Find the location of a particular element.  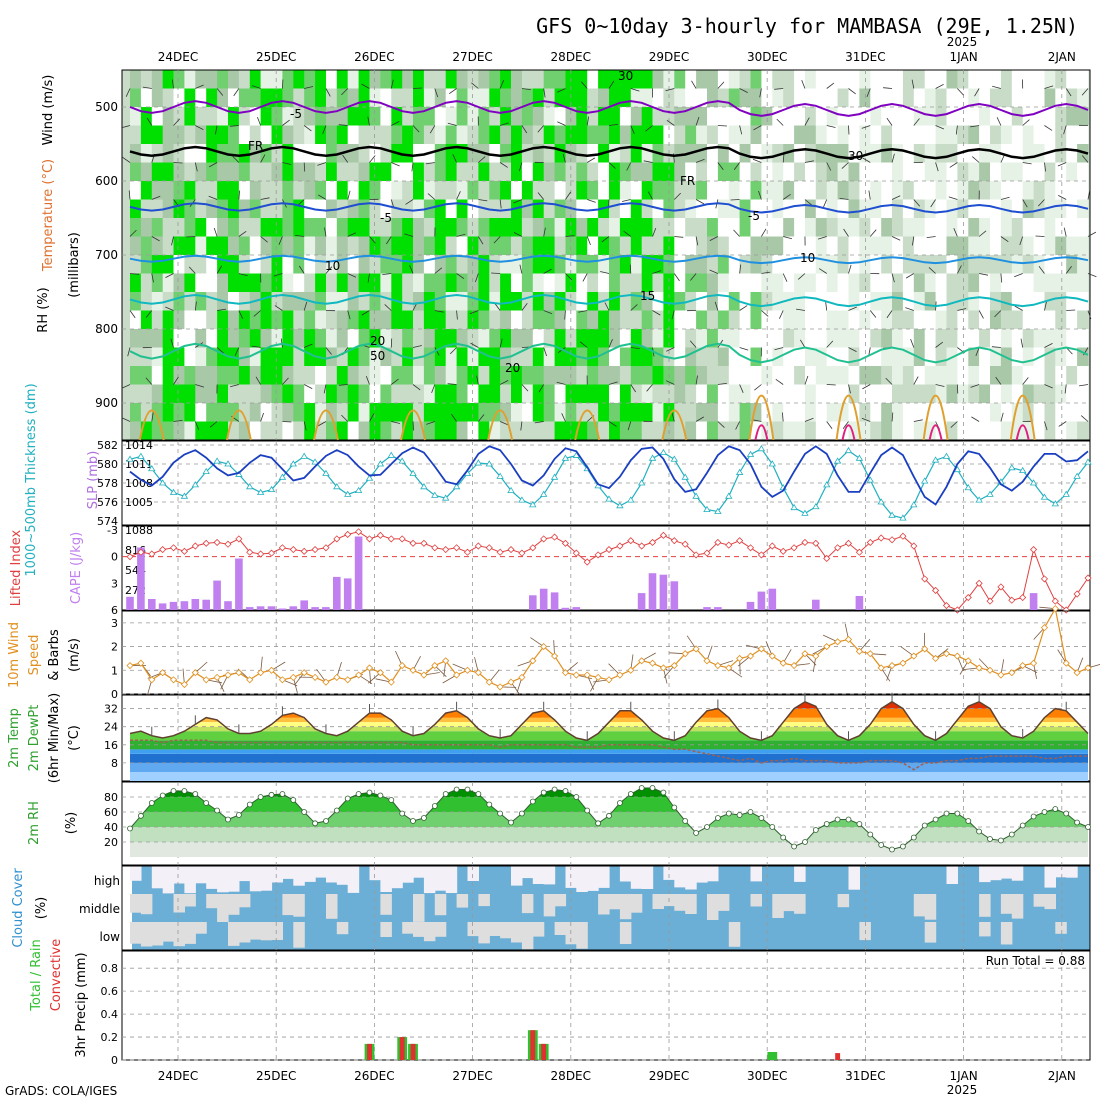

temperature-band is located at coordinates (609, 776).